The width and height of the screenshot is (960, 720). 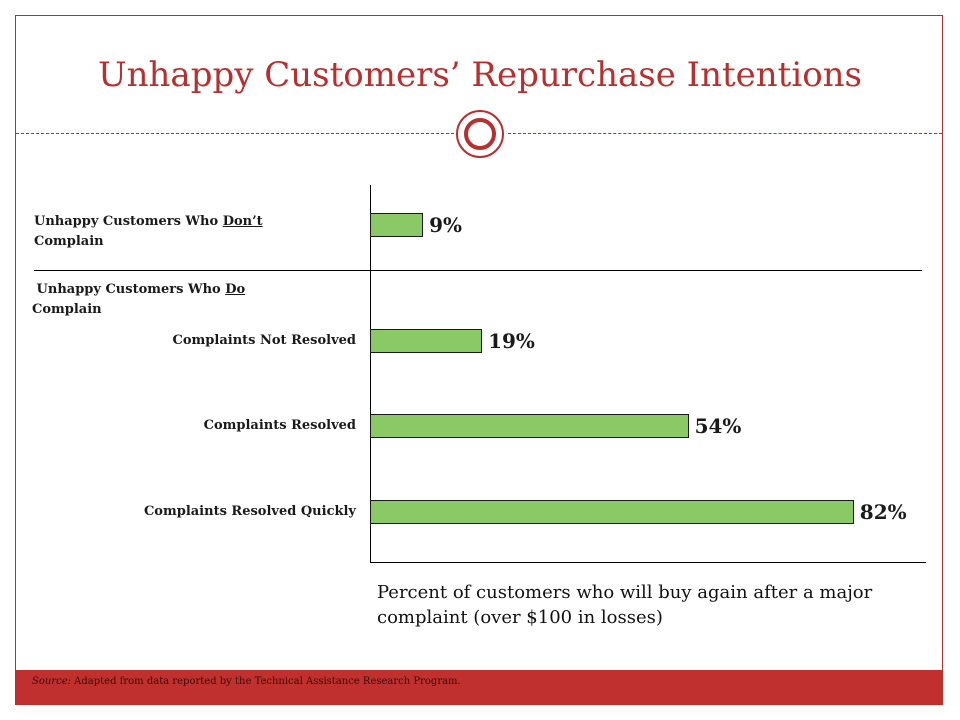 I want to click on title-divider-left, so click(x=235, y=133).